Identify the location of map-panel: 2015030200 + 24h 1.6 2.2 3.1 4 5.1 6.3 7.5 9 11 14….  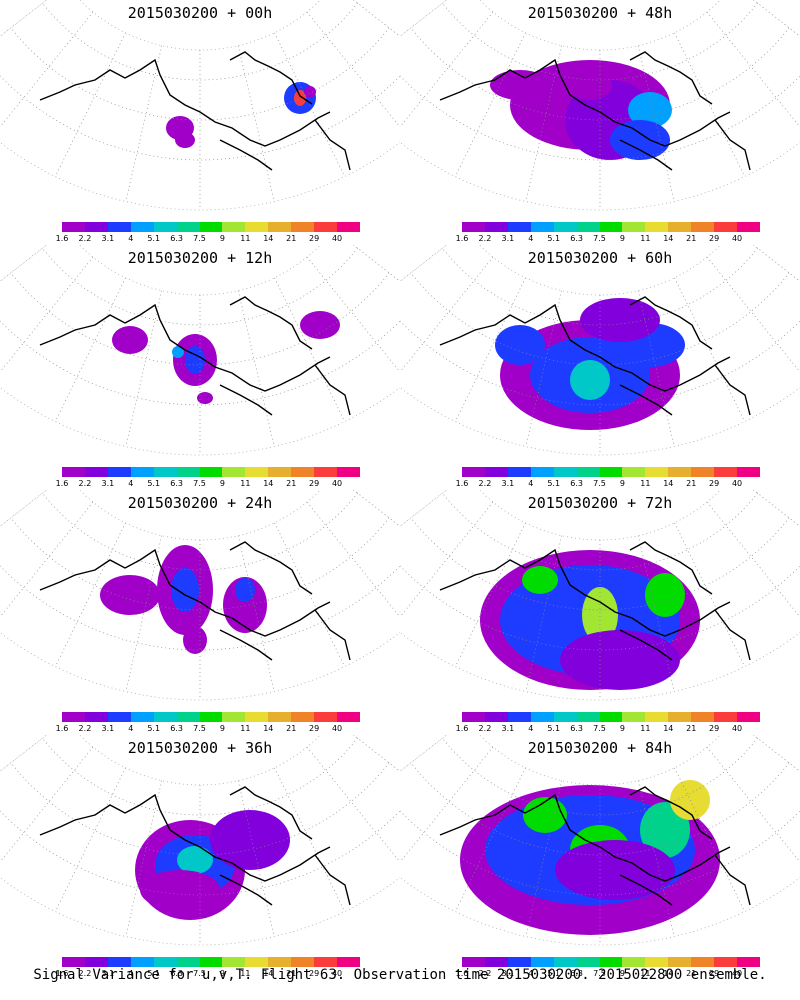
(200, 612).